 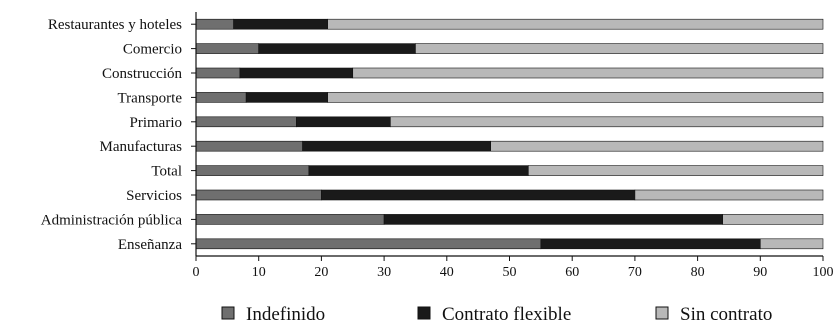 What do you see at coordinates (572, 272) in the screenshot?
I see `x-tick-label: 60` at bounding box center [572, 272].